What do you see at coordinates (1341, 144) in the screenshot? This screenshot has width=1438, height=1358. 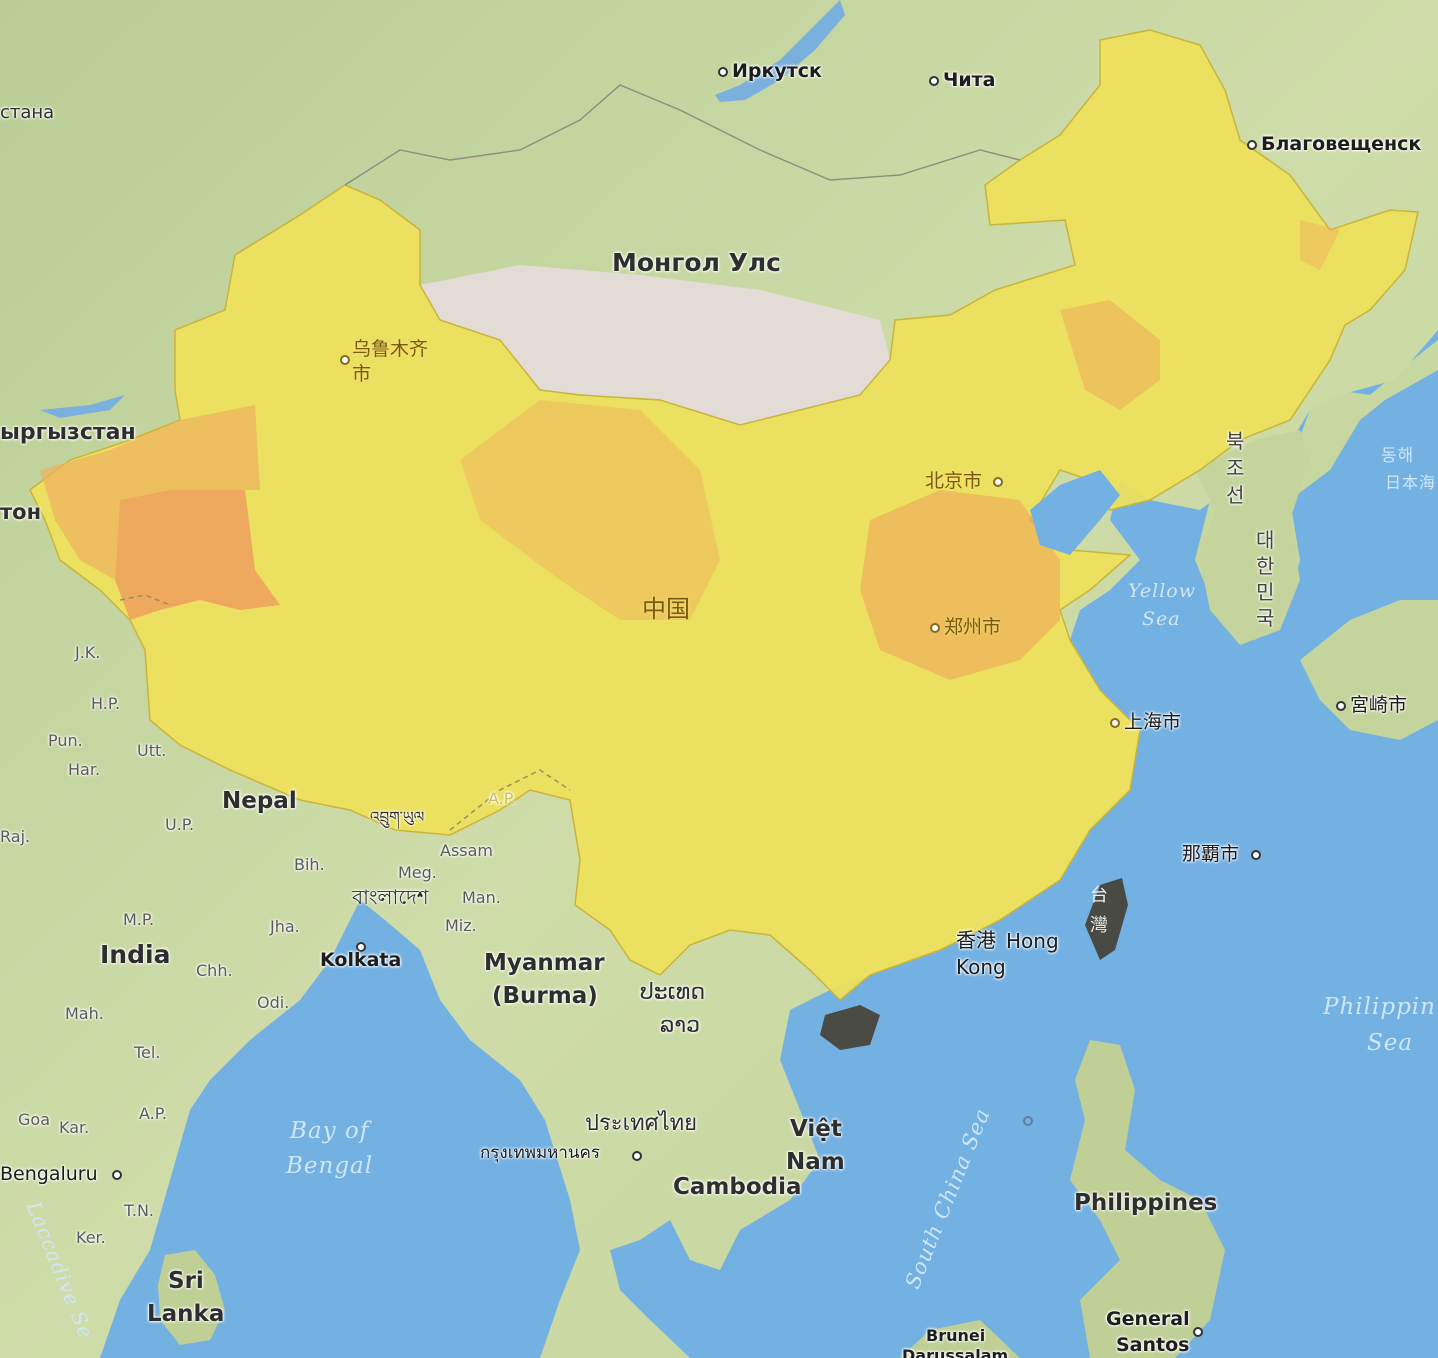 I see `city-label-blagoveshchensk: Благовещенск` at bounding box center [1341, 144].